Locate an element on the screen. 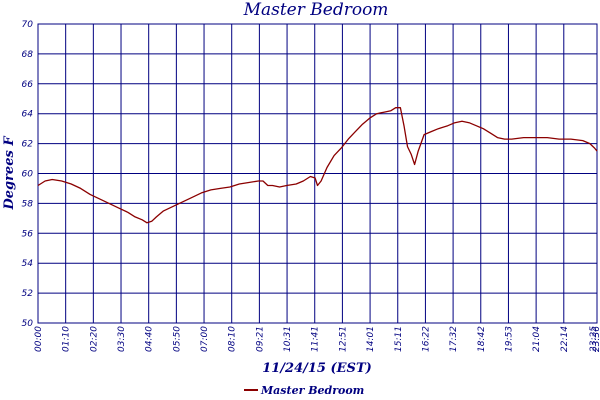 The width and height of the screenshot is (600, 400). y-axis-label: Degrees F is located at coordinates (9, 173).